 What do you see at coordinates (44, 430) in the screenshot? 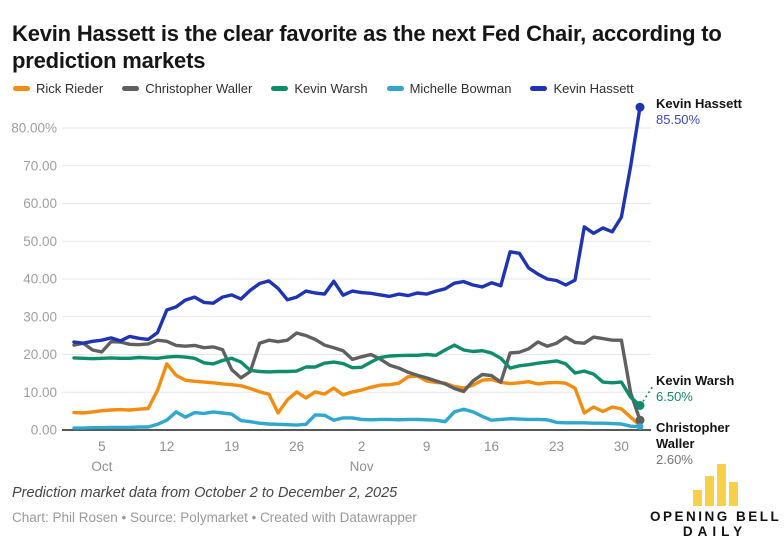
I see `svg-text: 0.00` at bounding box center [44, 430].